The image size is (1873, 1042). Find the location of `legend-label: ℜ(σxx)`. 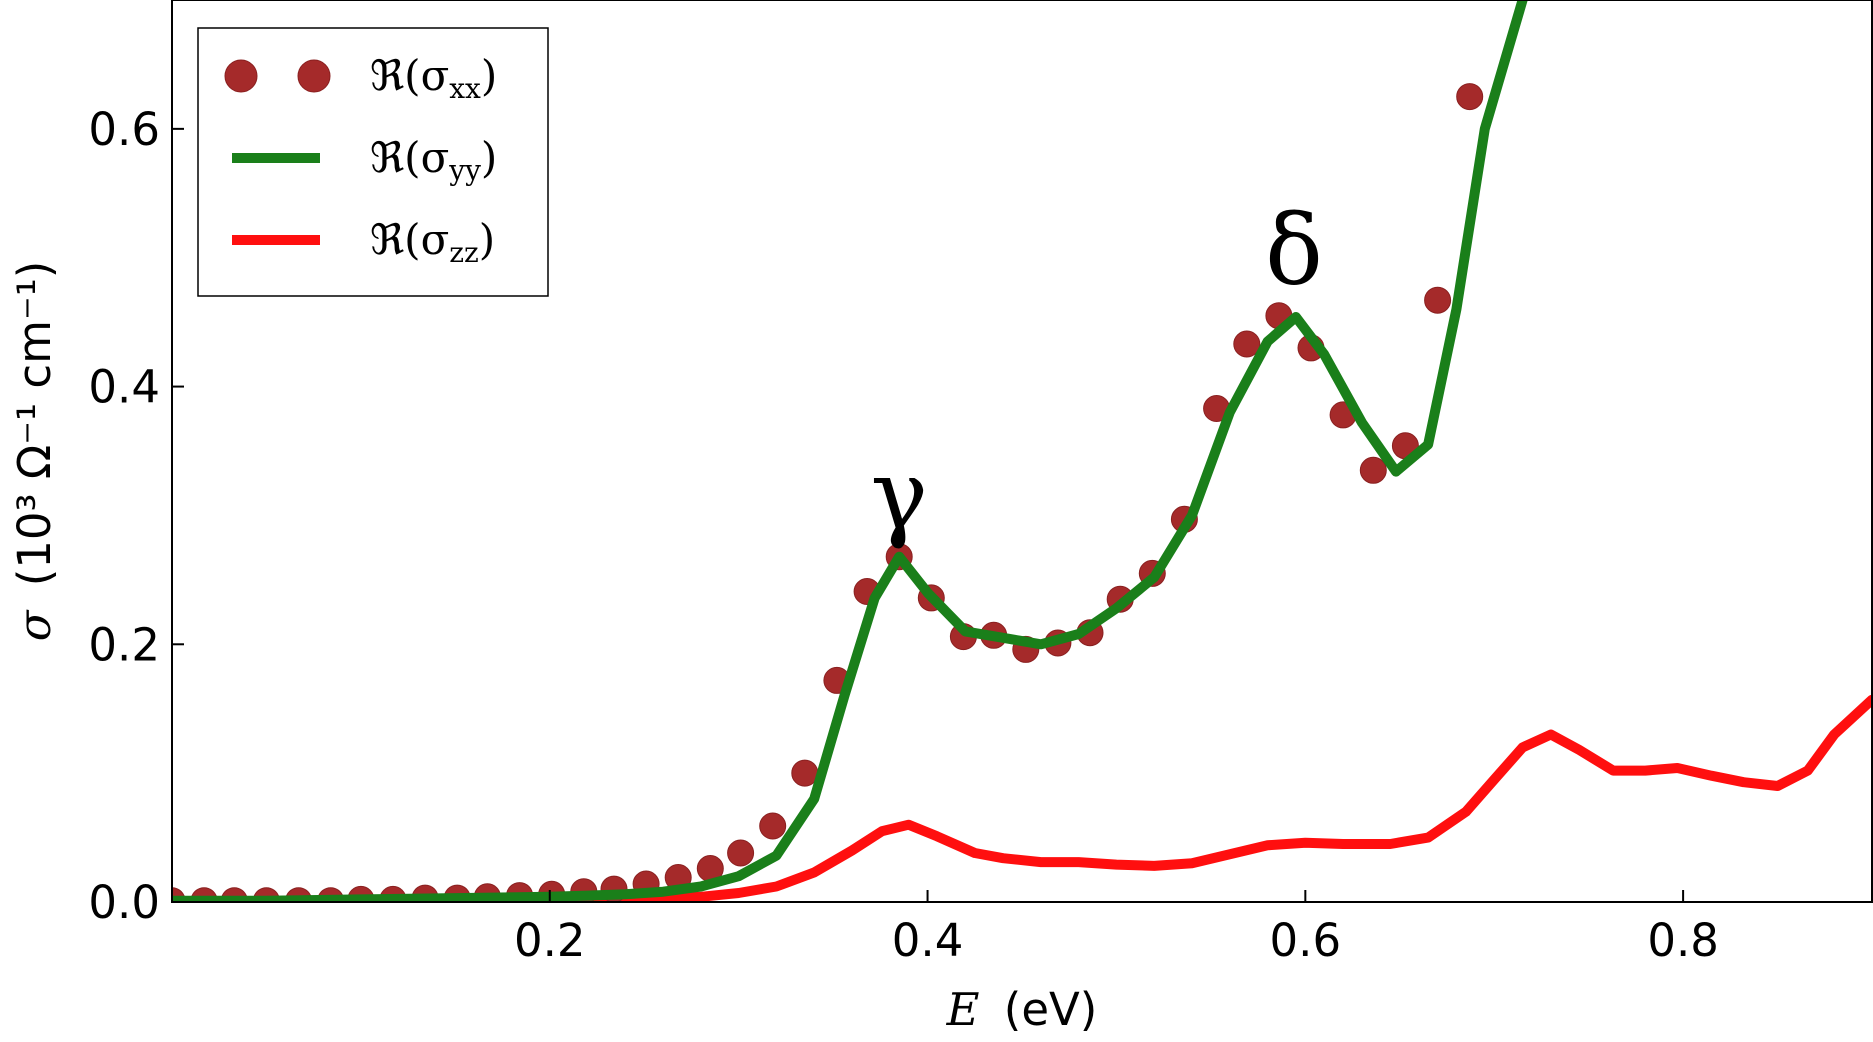

legend-label: ℜ(σxx) is located at coordinates (433, 78).